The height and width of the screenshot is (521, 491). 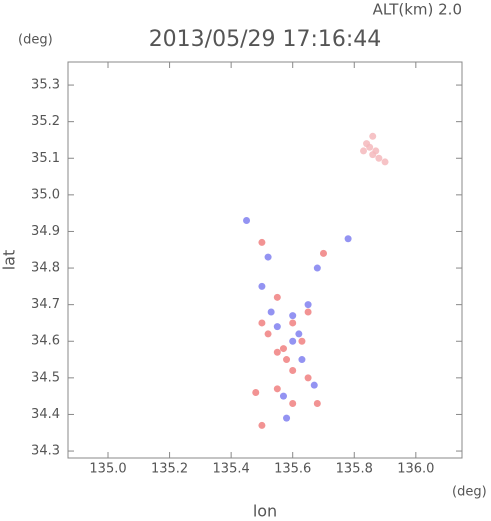 What do you see at coordinates (45, 451) in the screenshot?
I see `y-tick-label: 34.3` at bounding box center [45, 451].